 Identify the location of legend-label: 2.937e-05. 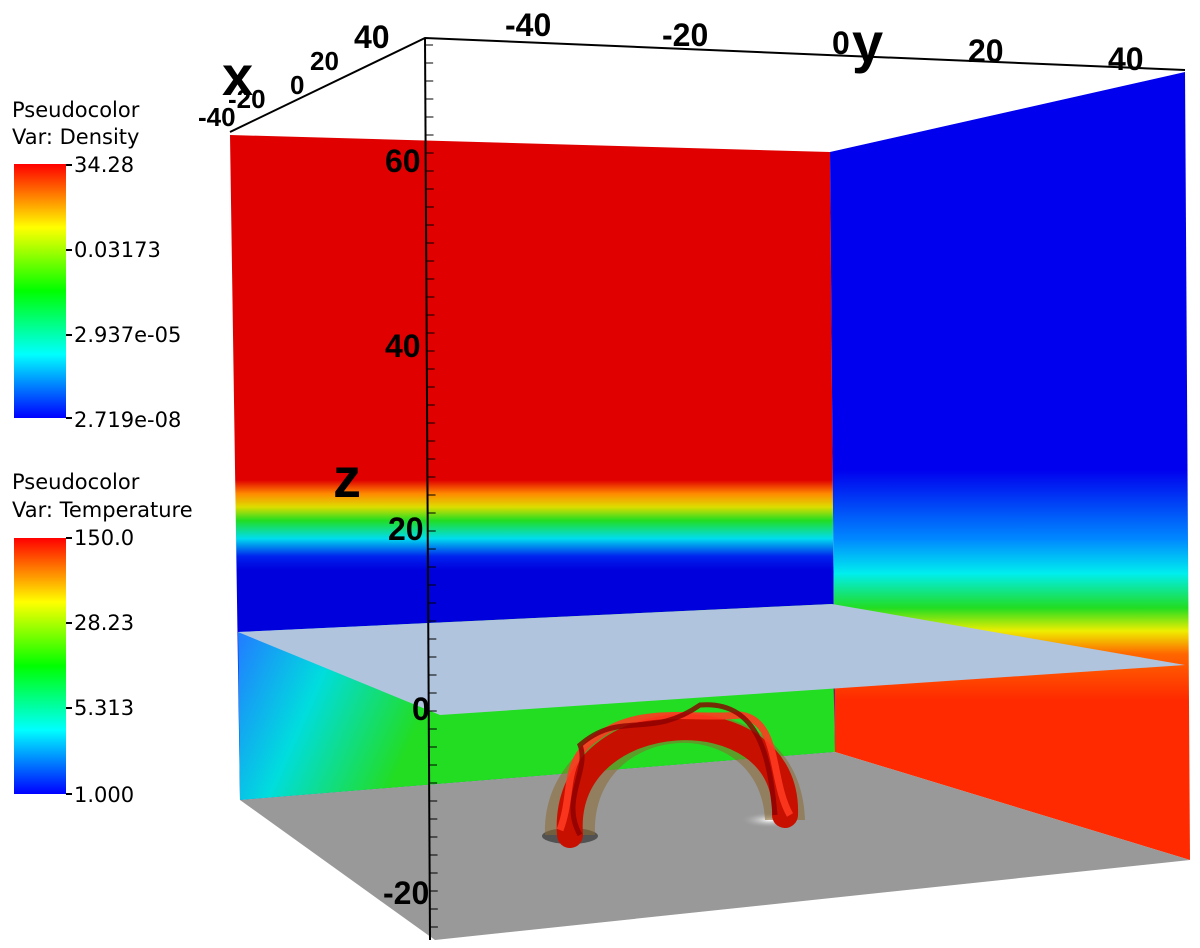
(127, 335).